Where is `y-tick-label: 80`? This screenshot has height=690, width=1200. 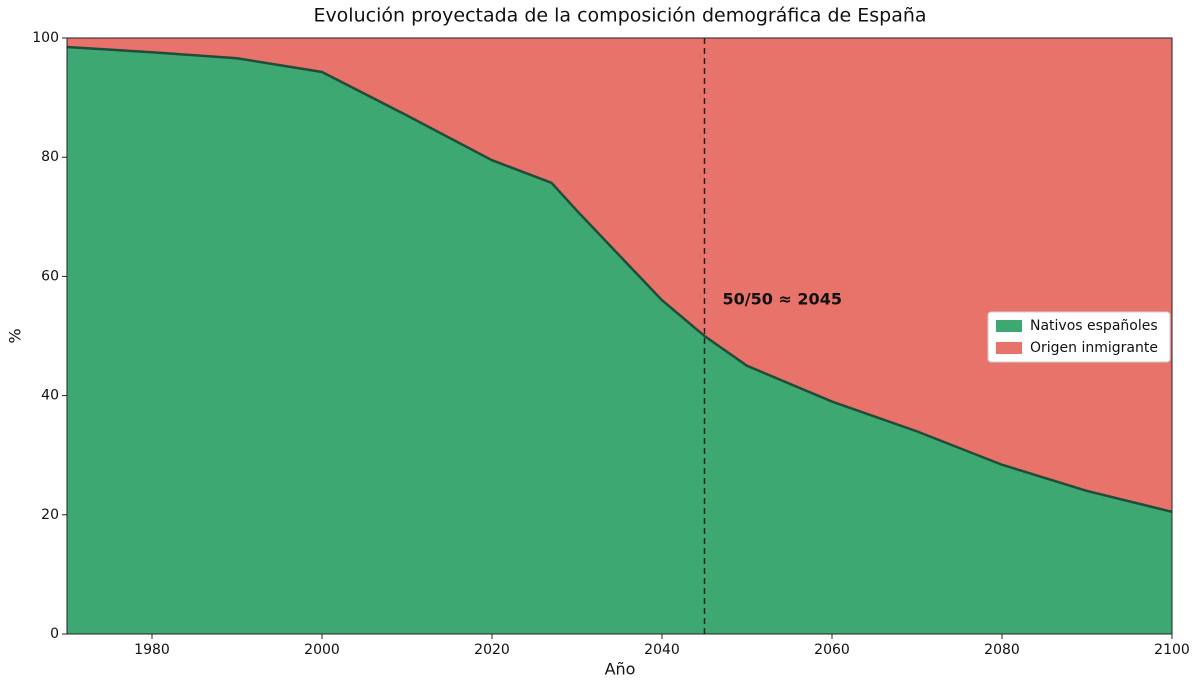 y-tick-label: 80 is located at coordinates (50, 157).